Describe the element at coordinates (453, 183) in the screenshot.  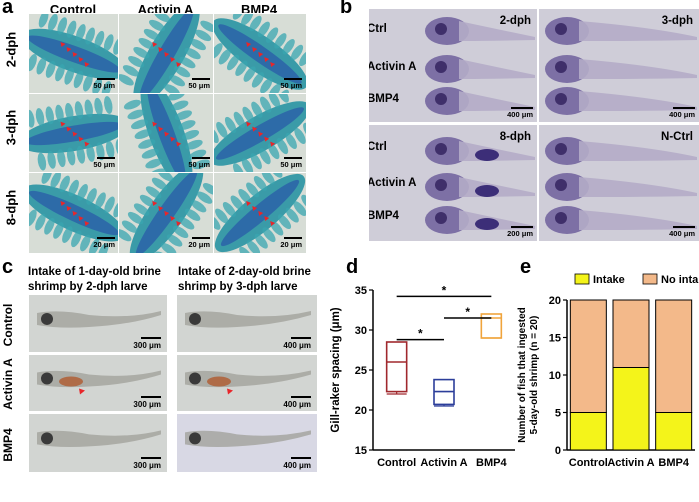
I see `panel-b-tile: 8-dph Ctrl Activin A BMP4 200 μm` at that location.